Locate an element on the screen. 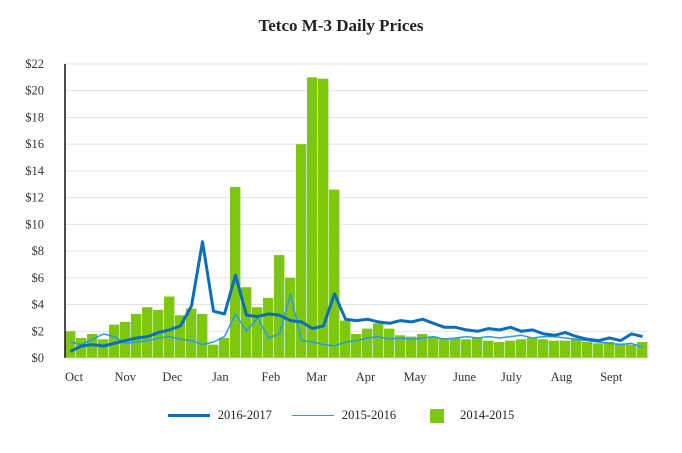 The width and height of the screenshot is (682, 453). legend-item-2014-2015: 2014-2015 is located at coordinates (472, 415).